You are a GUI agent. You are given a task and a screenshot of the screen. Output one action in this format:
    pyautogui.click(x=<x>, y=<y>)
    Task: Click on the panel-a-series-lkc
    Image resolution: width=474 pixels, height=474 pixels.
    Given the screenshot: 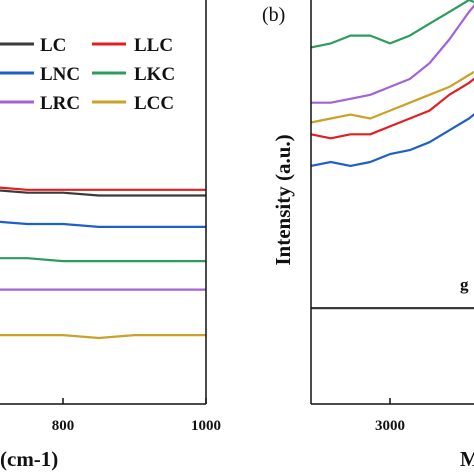 What is the action you would take?
    pyautogui.click(x=103, y=260)
    